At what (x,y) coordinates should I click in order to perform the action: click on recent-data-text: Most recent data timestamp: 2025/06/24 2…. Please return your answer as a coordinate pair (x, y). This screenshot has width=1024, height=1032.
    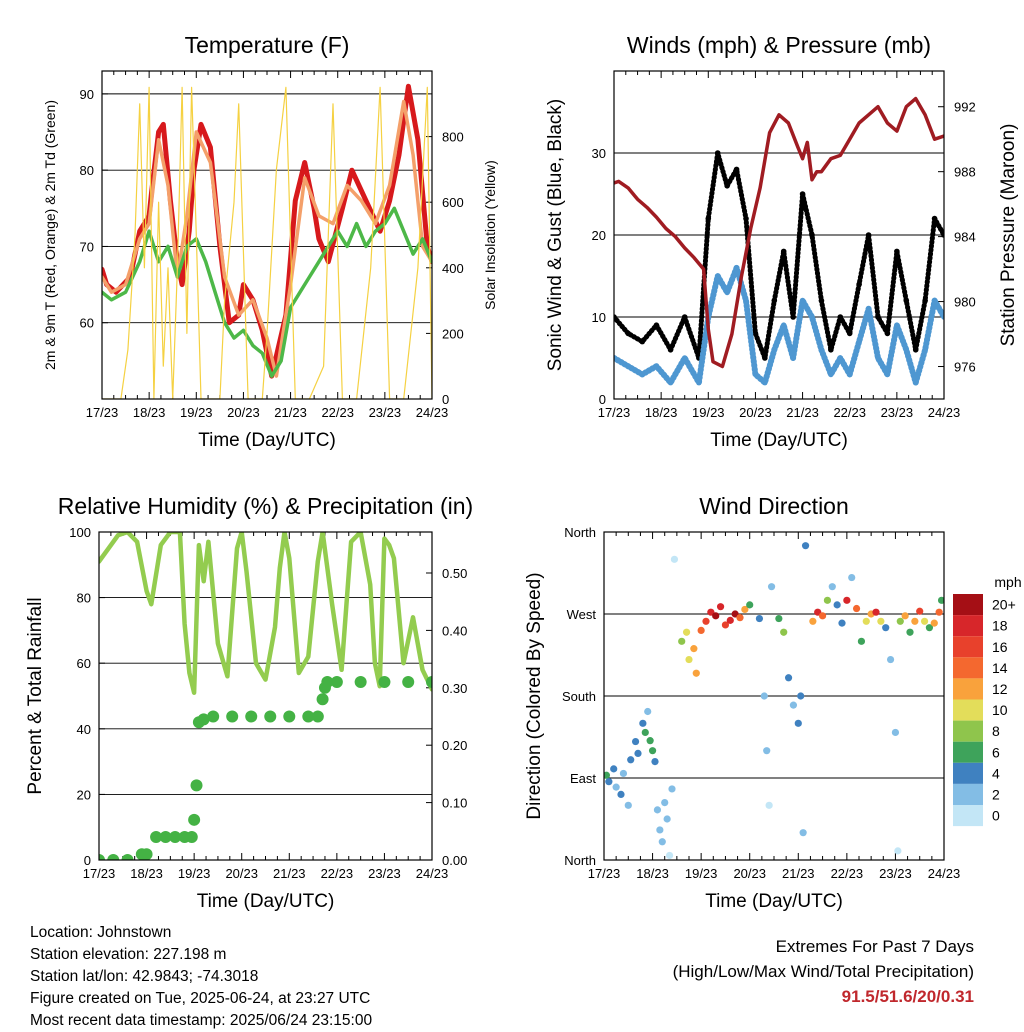
    Looking at the image, I should click on (201, 1020).